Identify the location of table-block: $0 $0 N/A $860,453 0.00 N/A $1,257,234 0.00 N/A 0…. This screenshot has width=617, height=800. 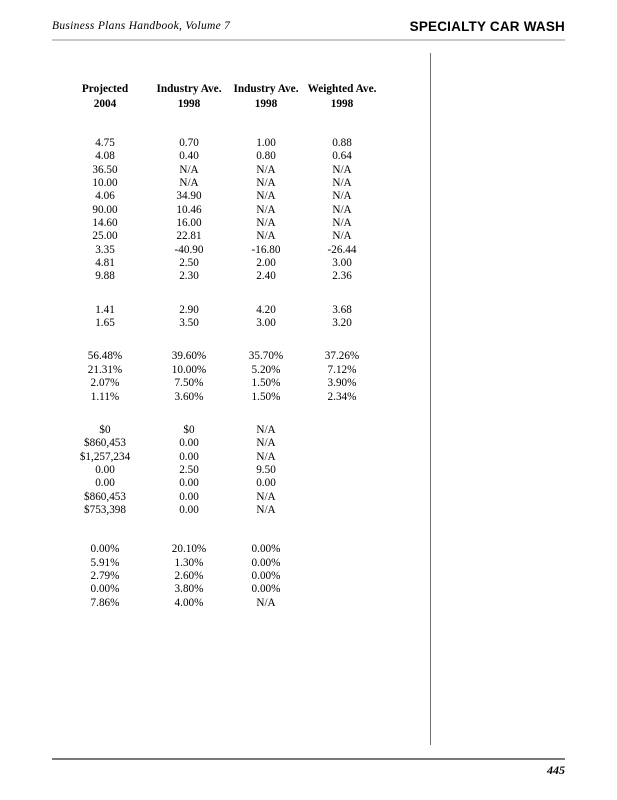
(220, 470).